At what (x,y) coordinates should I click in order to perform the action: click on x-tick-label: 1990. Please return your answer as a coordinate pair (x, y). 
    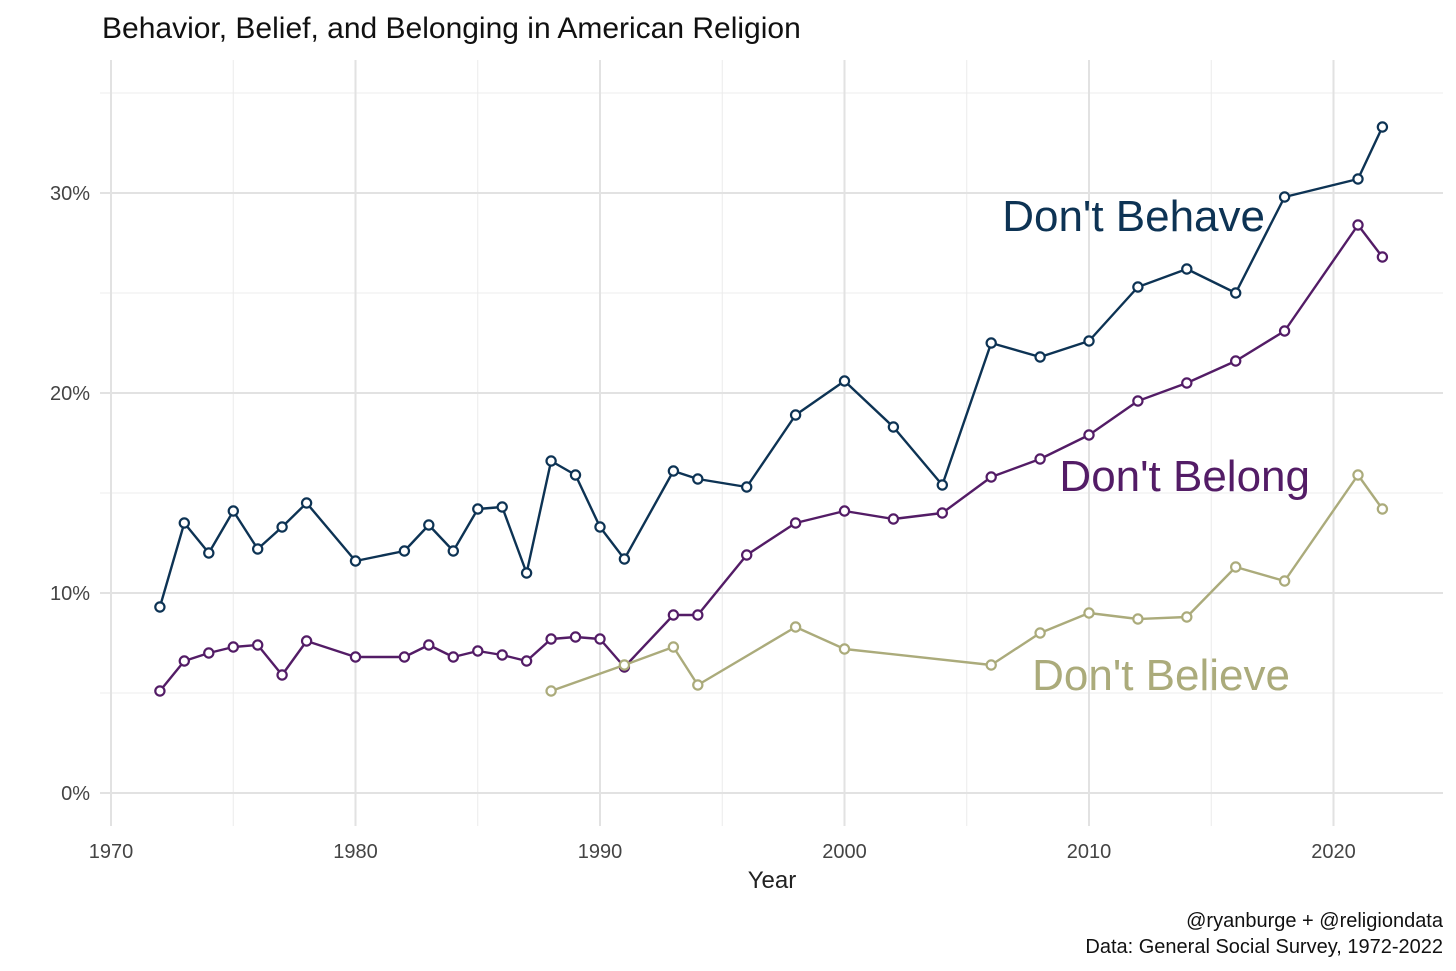
    Looking at the image, I should click on (600, 852).